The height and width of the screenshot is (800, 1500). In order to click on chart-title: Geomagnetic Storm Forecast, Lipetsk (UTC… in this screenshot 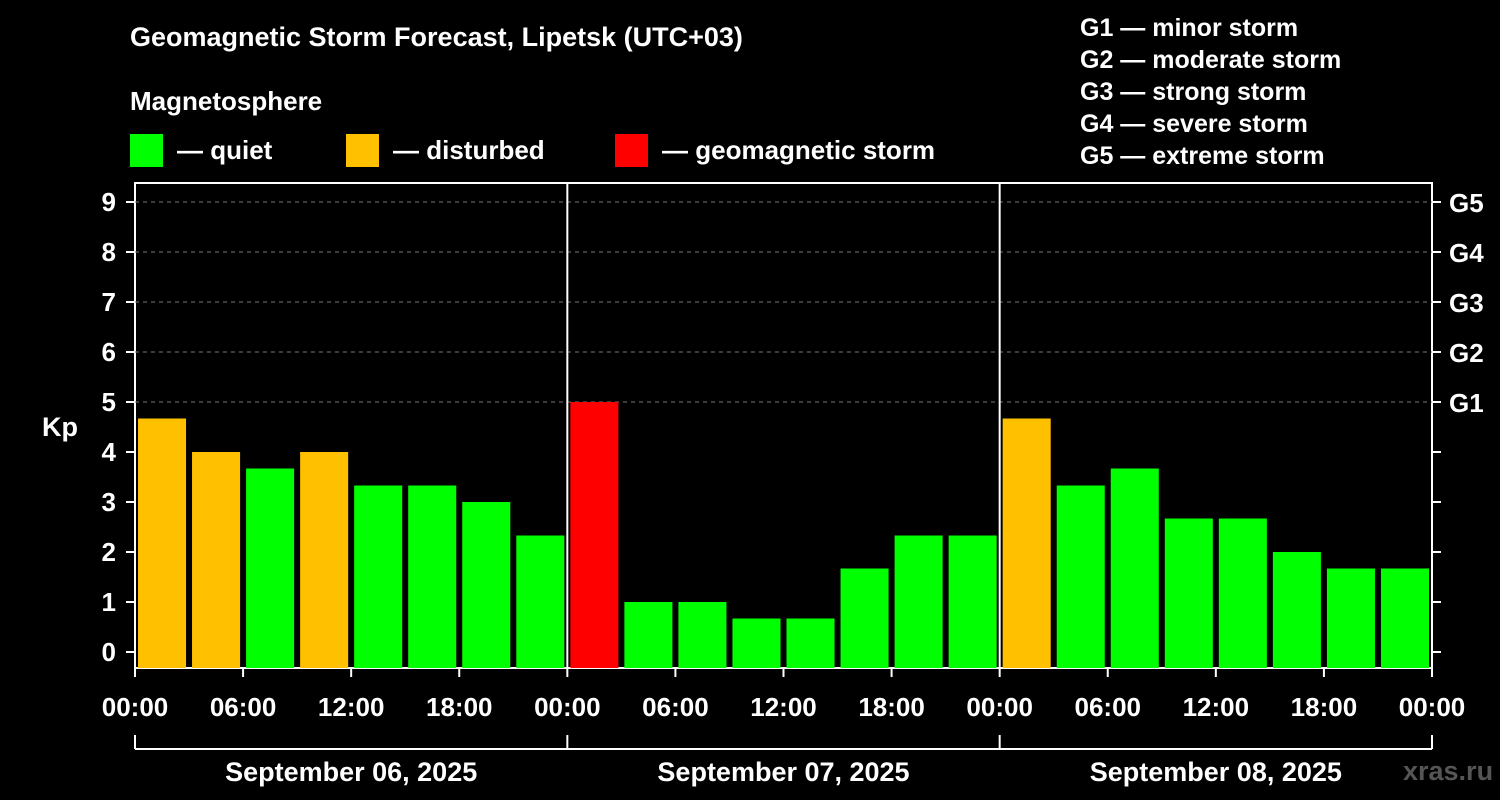, I will do `click(436, 37)`.